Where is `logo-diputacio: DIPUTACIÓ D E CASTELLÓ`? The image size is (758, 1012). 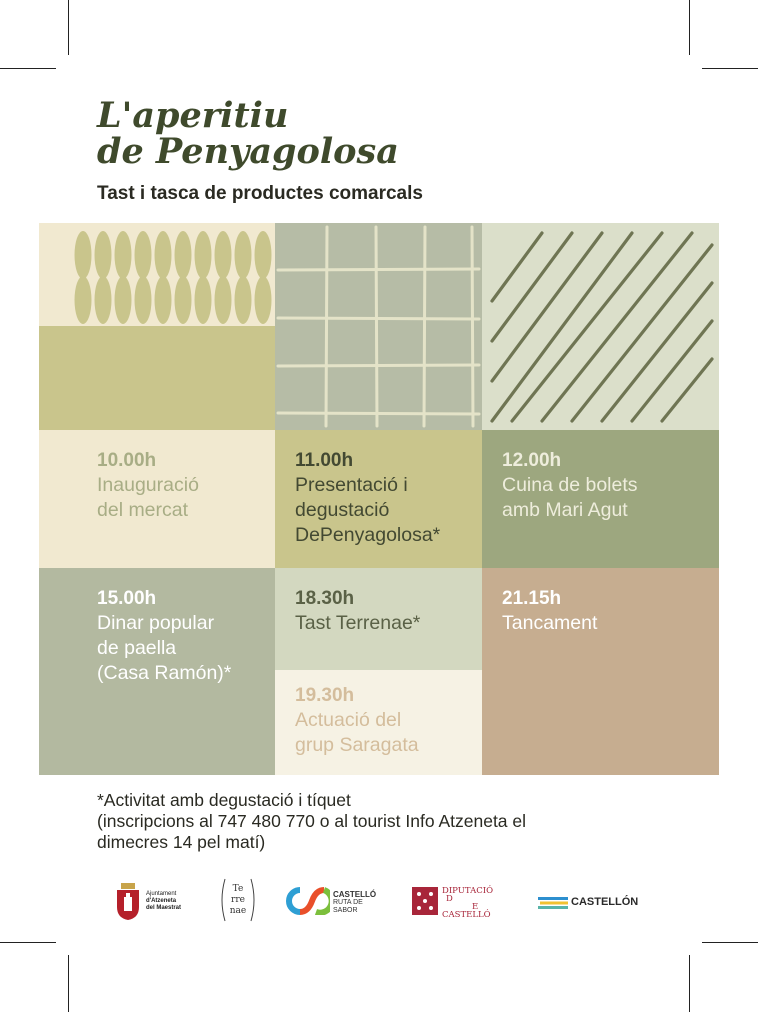 logo-diputacio: DIPUTACIÓ D E CASTELLÓ is located at coordinates (459, 903).